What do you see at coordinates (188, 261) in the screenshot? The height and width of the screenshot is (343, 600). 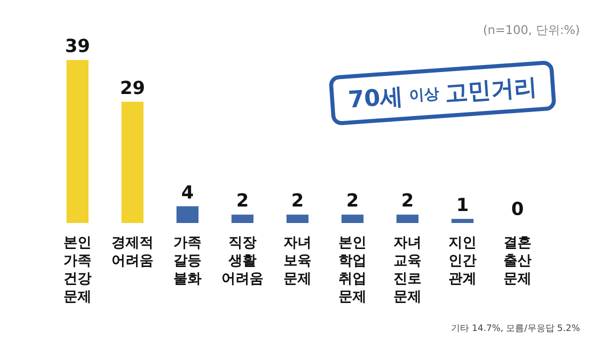 I see `x-tick-label: 가족 갈등 불화` at bounding box center [188, 261].